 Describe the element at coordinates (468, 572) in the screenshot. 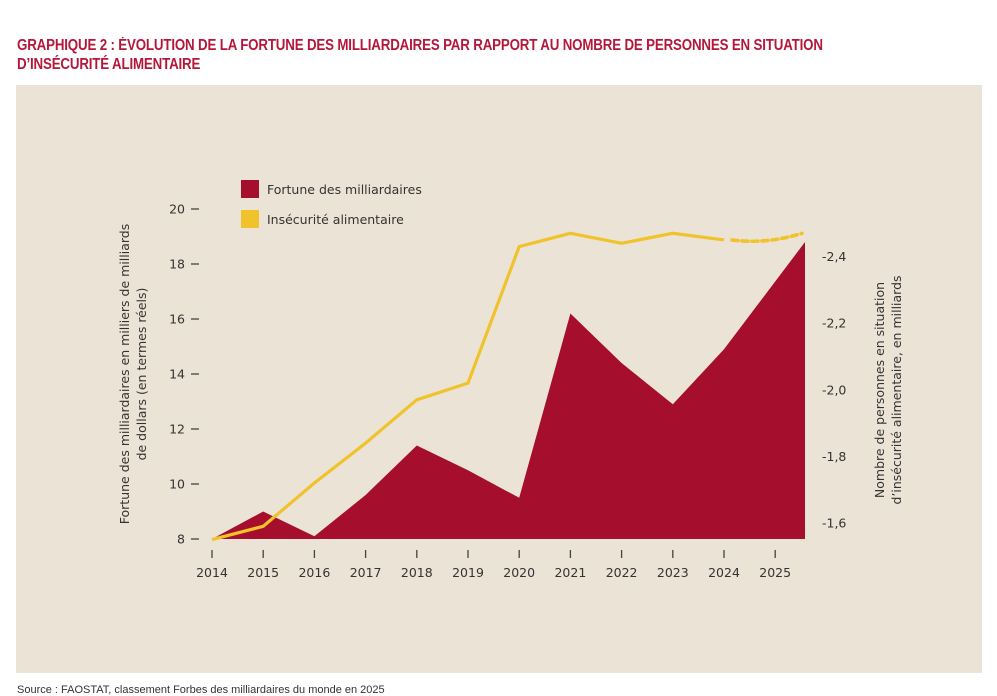

I see `x-tick-label: 2019` at that location.